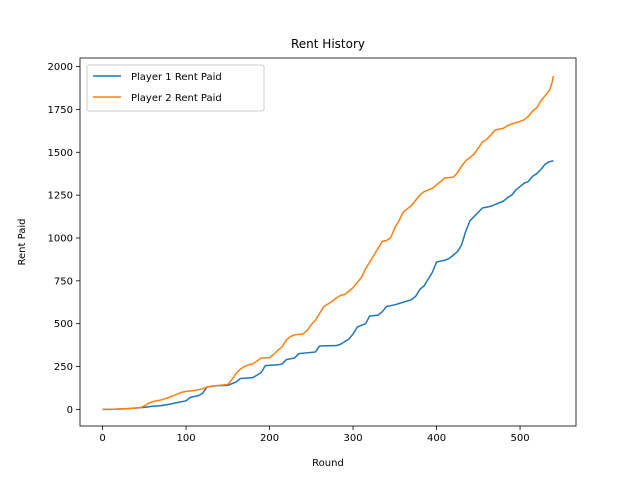  What do you see at coordinates (102, 438) in the screenshot?
I see `x-tick-label: 0` at bounding box center [102, 438].